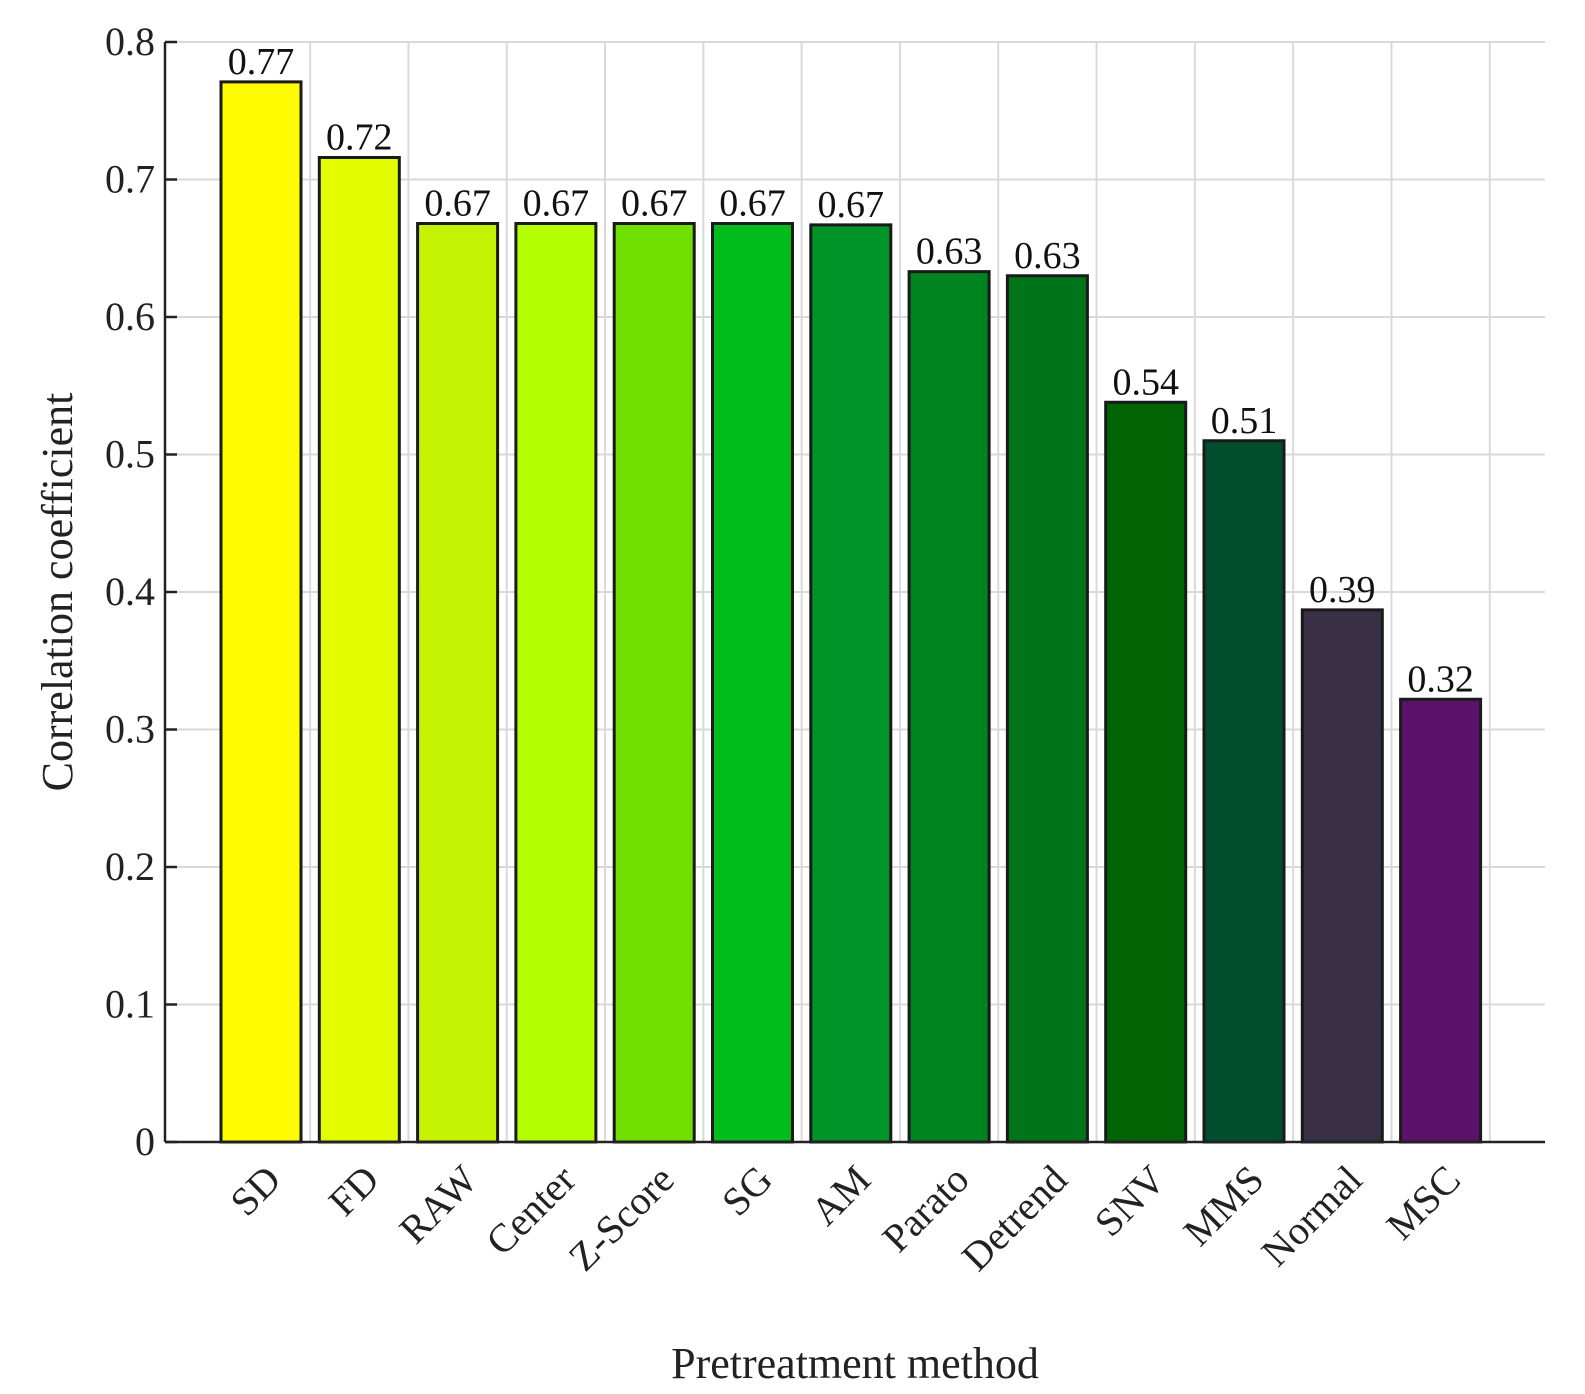 The height and width of the screenshot is (1394, 1585). Describe the element at coordinates (130, 1004) in the screenshot. I see `y-tick-label: 0.1` at that location.